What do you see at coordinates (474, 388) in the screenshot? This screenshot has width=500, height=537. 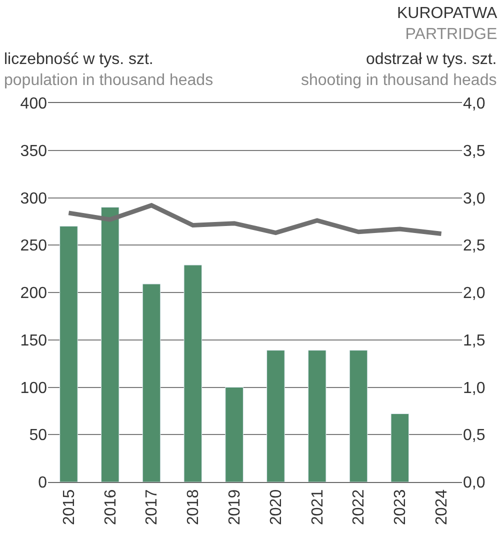 I see `y2-tick-label: 1,0` at bounding box center [474, 388].